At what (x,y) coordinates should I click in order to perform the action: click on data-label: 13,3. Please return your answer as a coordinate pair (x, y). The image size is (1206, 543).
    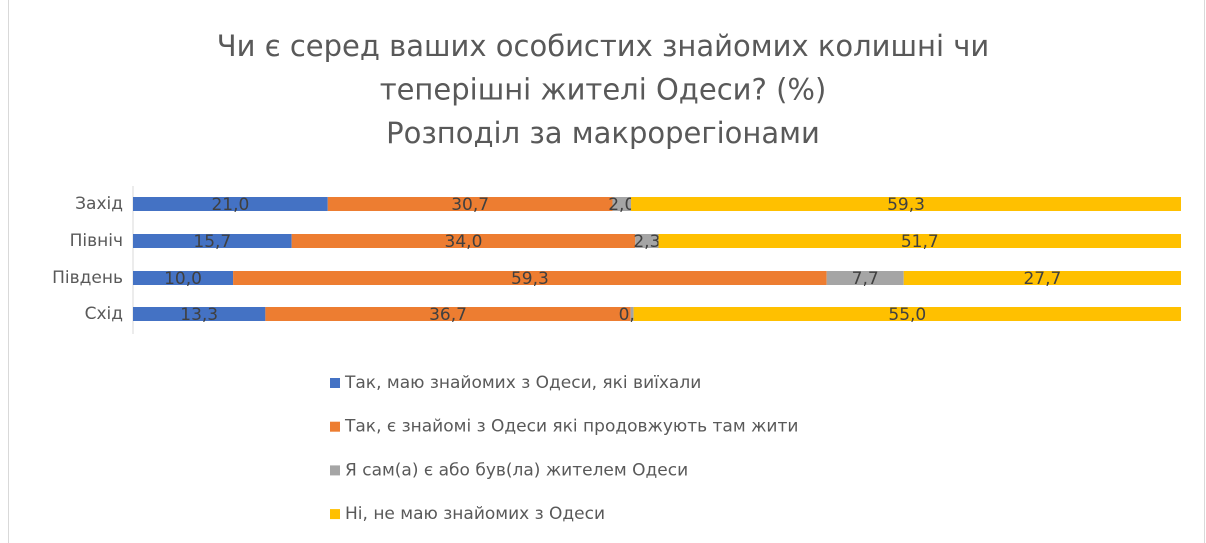
    Looking at the image, I should click on (199, 315).